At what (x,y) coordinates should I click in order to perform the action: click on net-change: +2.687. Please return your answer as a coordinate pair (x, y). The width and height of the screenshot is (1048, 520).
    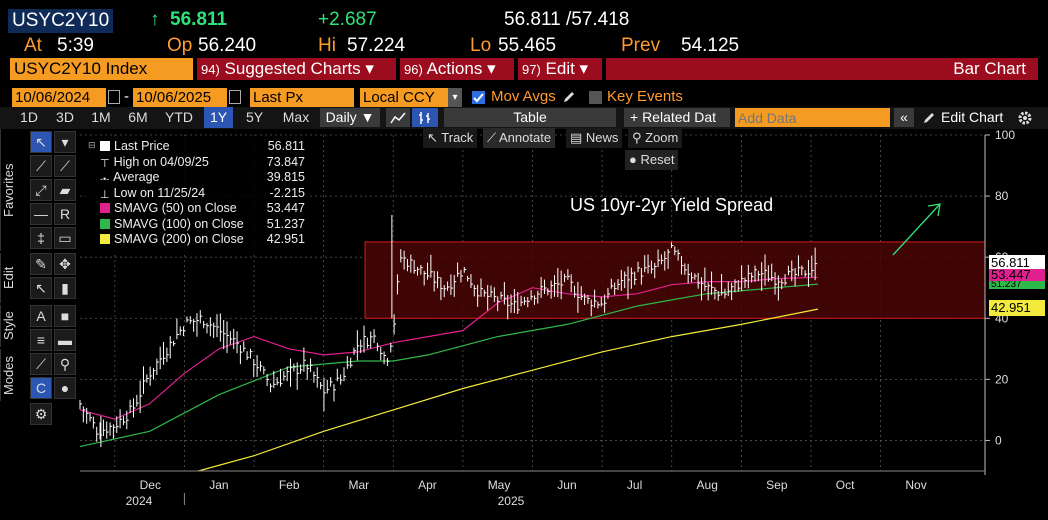
    Looking at the image, I should click on (347, 19).